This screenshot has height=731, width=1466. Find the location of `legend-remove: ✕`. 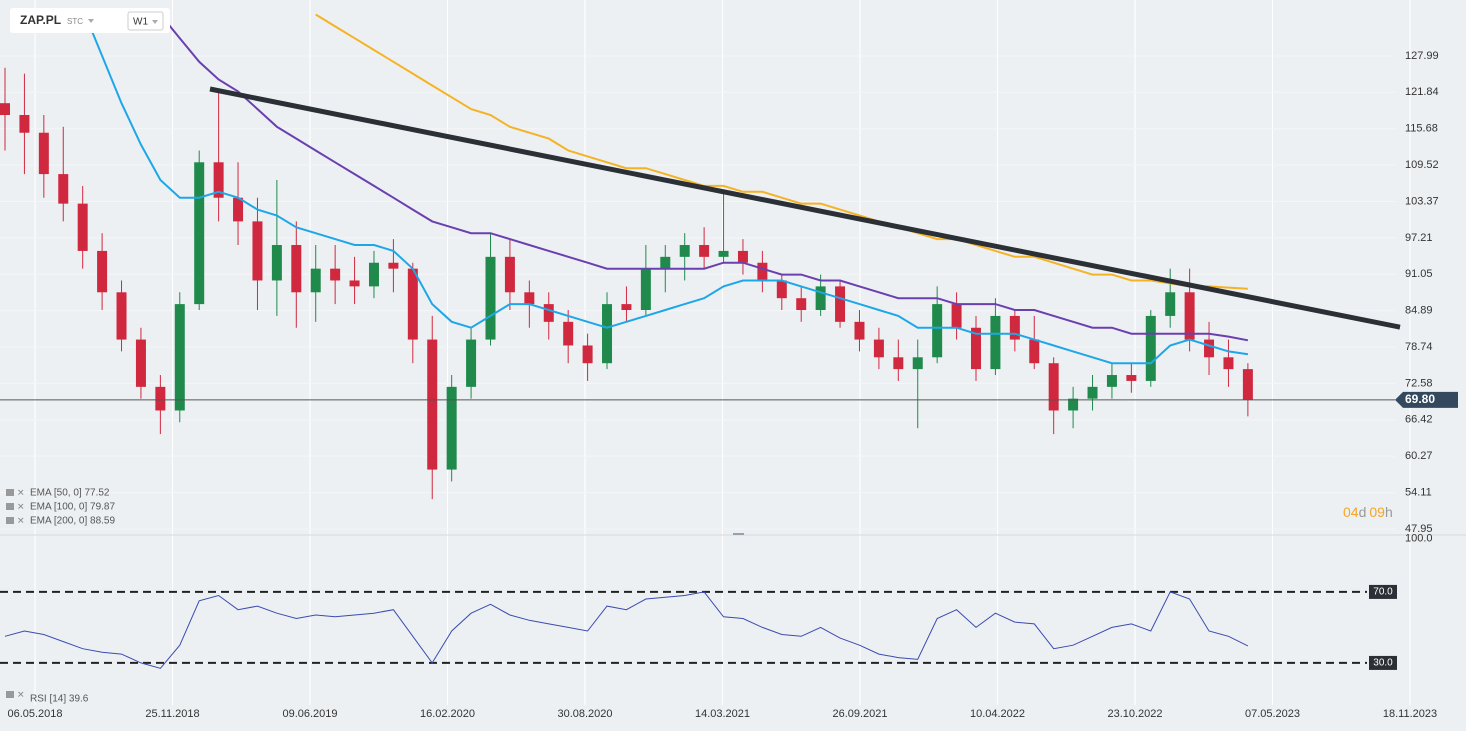

legend-remove: ✕ is located at coordinates (21, 520).